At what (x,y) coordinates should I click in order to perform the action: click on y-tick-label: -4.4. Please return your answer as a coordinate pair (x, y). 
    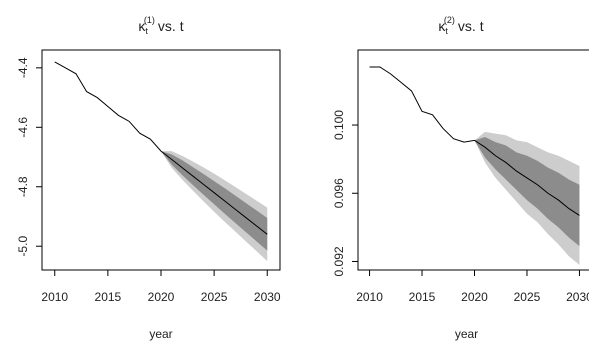
    Looking at the image, I should click on (23, 67).